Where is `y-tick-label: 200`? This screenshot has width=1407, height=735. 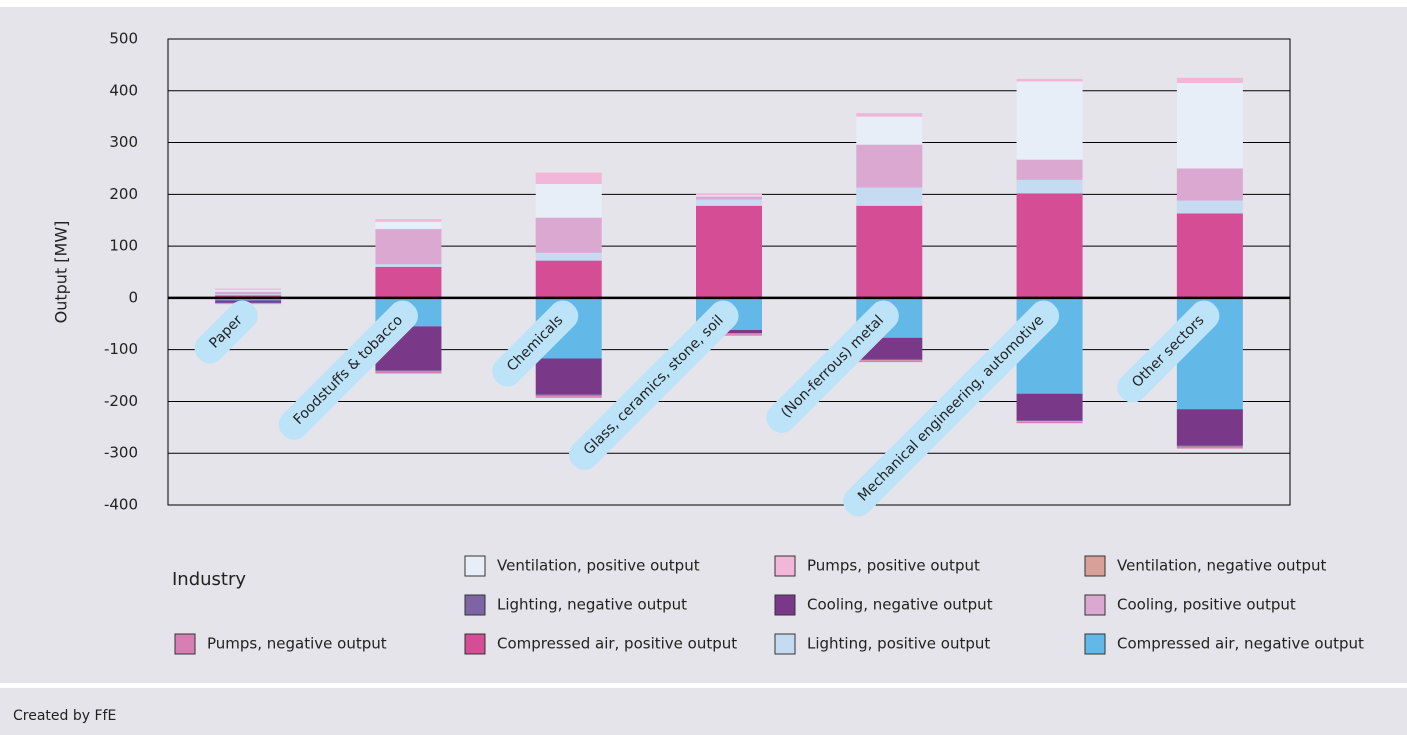
y-tick-label: 200 is located at coordinates (123, 194).